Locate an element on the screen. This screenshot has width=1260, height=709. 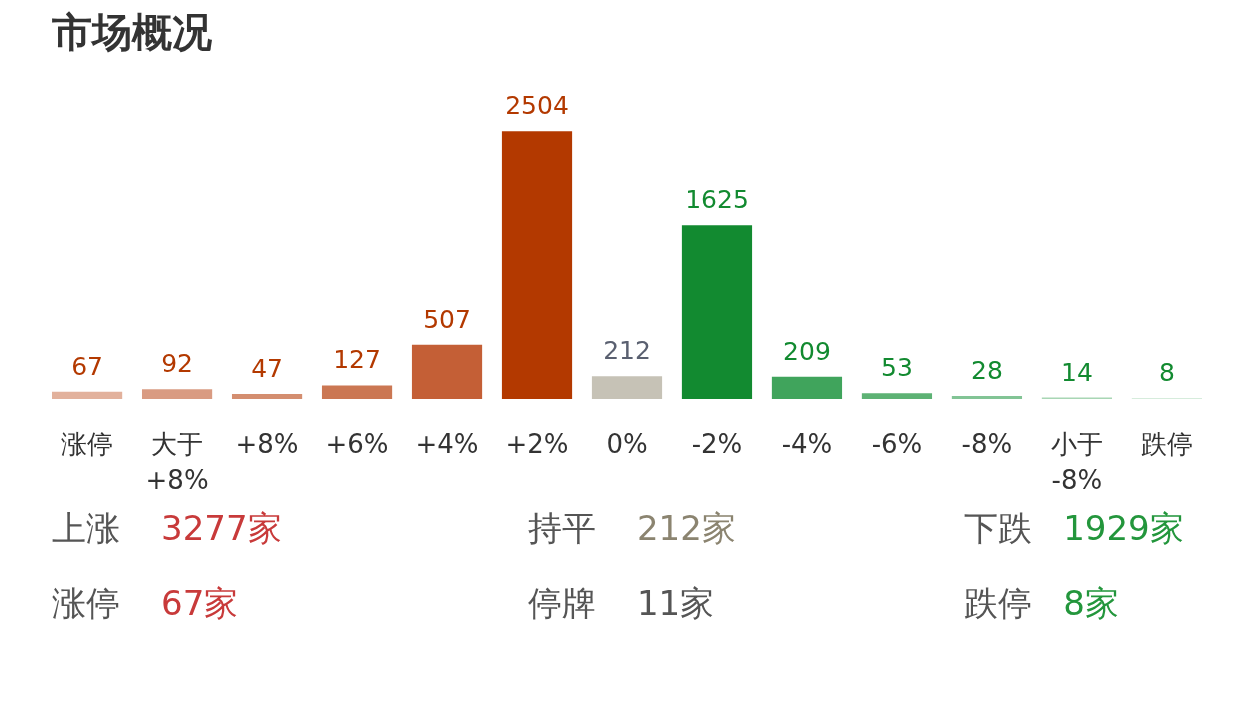
x-tick-label: +2% is located at coordinates (537, 443).